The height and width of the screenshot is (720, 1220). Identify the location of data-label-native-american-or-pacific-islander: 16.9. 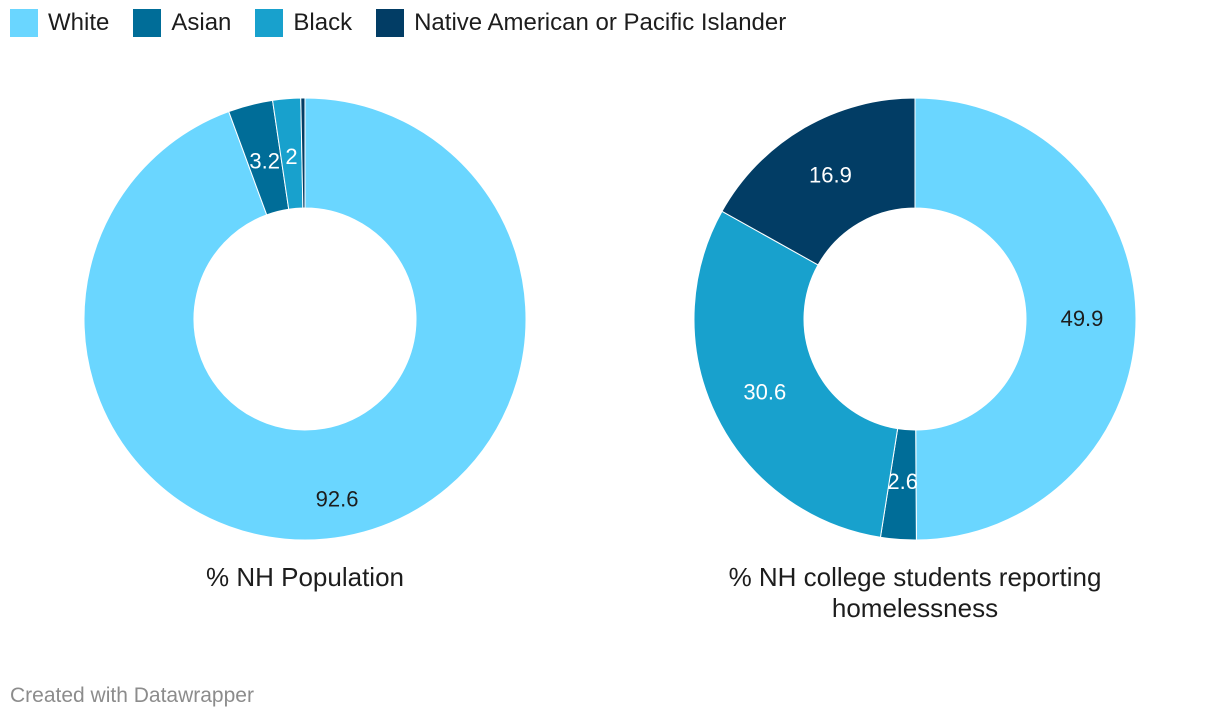
(830, 174).